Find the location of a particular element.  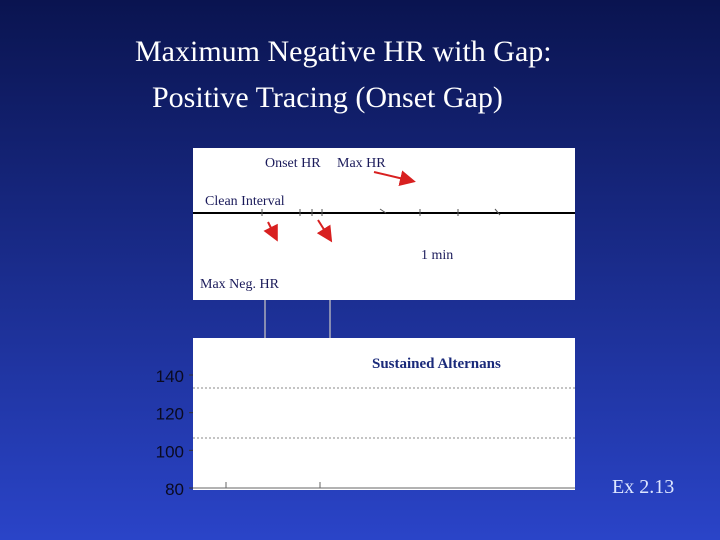

onset-hr-label: Onset HR is located at coordinates (293, 163).